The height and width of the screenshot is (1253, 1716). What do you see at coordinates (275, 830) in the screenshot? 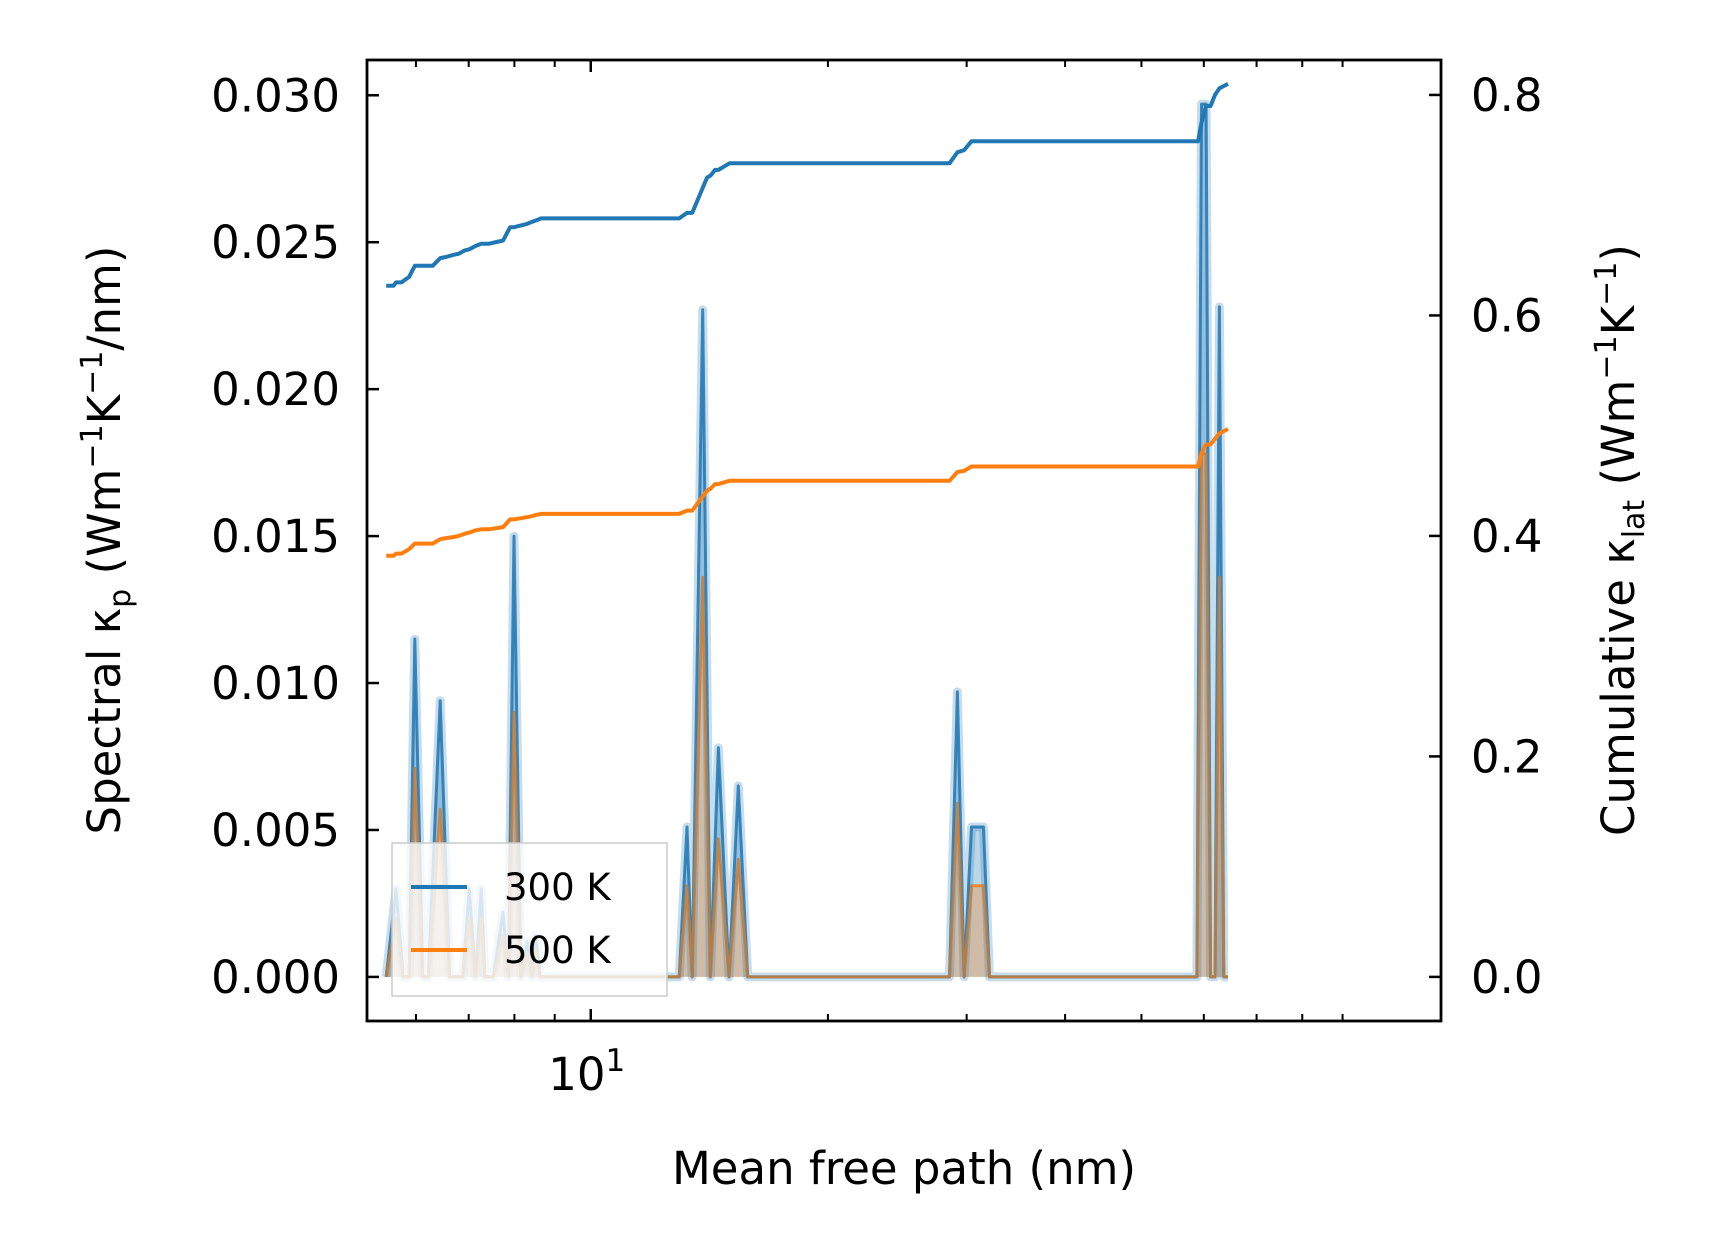
I see `y-left-tick-label: 0.005` at bounding box center [275, 830].